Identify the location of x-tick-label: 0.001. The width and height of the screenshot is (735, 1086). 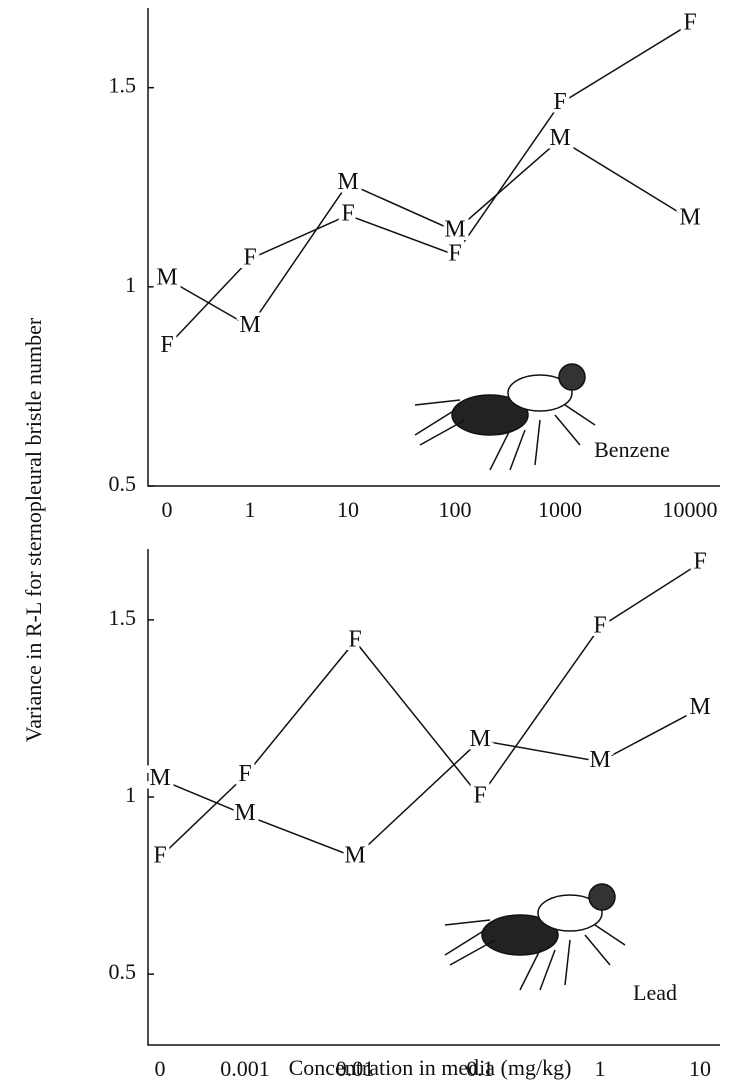
(245, 1068).